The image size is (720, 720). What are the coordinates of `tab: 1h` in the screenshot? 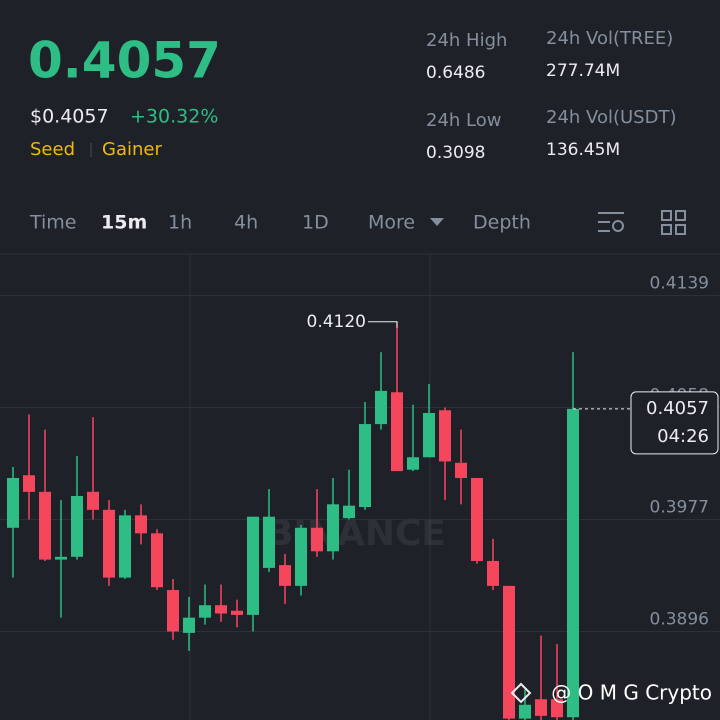 It's located at (180, 223).